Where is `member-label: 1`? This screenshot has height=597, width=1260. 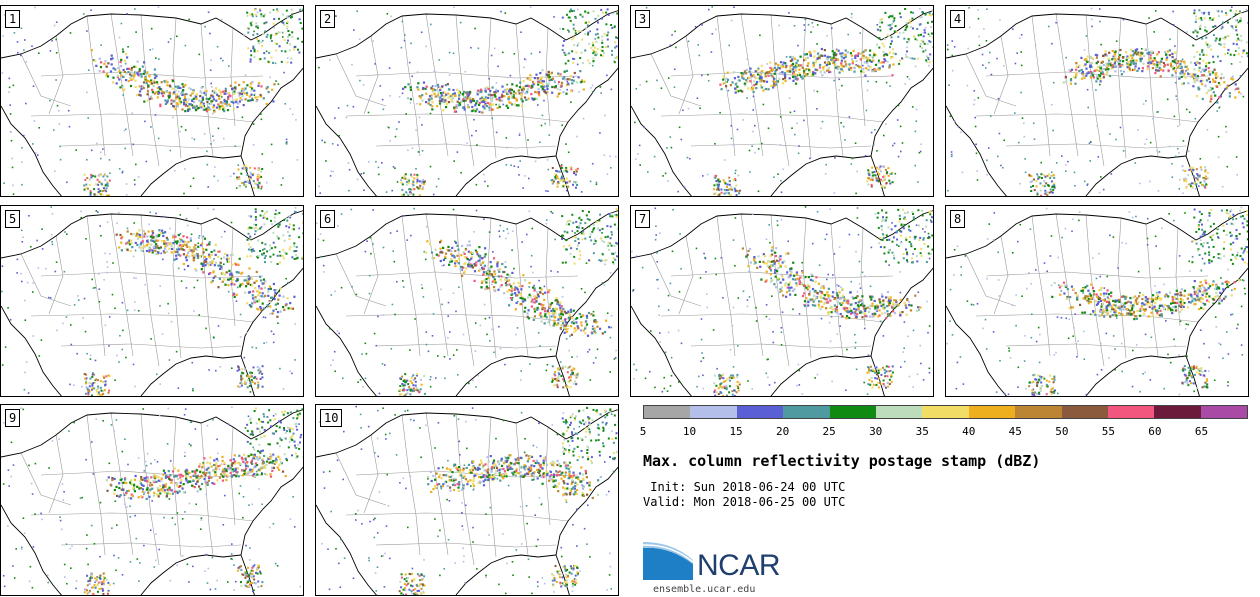 member-label: 1 is located at coordinates (13, 19).